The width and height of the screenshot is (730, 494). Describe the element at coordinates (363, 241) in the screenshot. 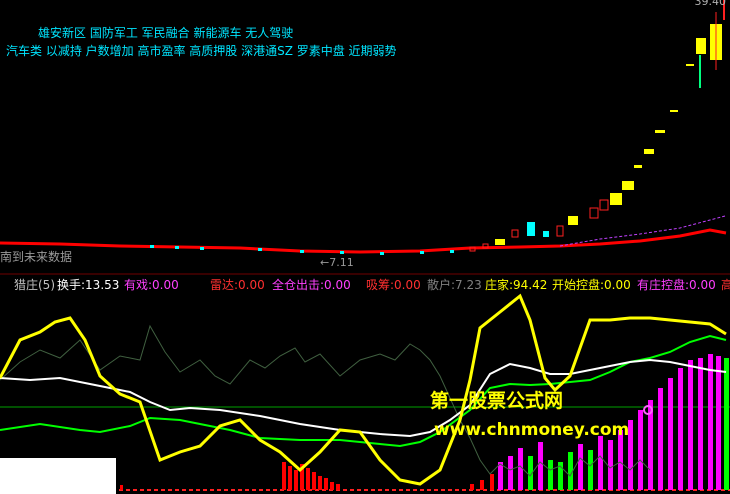

I see `ma-line-red` at that location.